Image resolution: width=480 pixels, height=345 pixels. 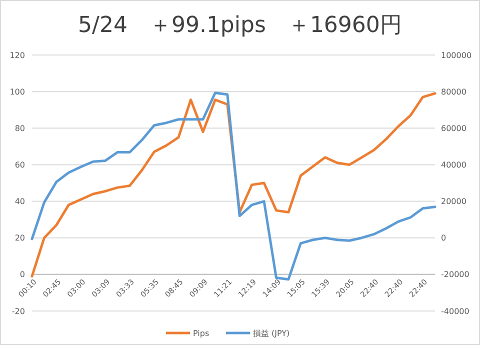 What do you see at coordinates (443, 238) in the screenshot?
I see `y2-tick-label: 0` at bounding box center [443, 238].